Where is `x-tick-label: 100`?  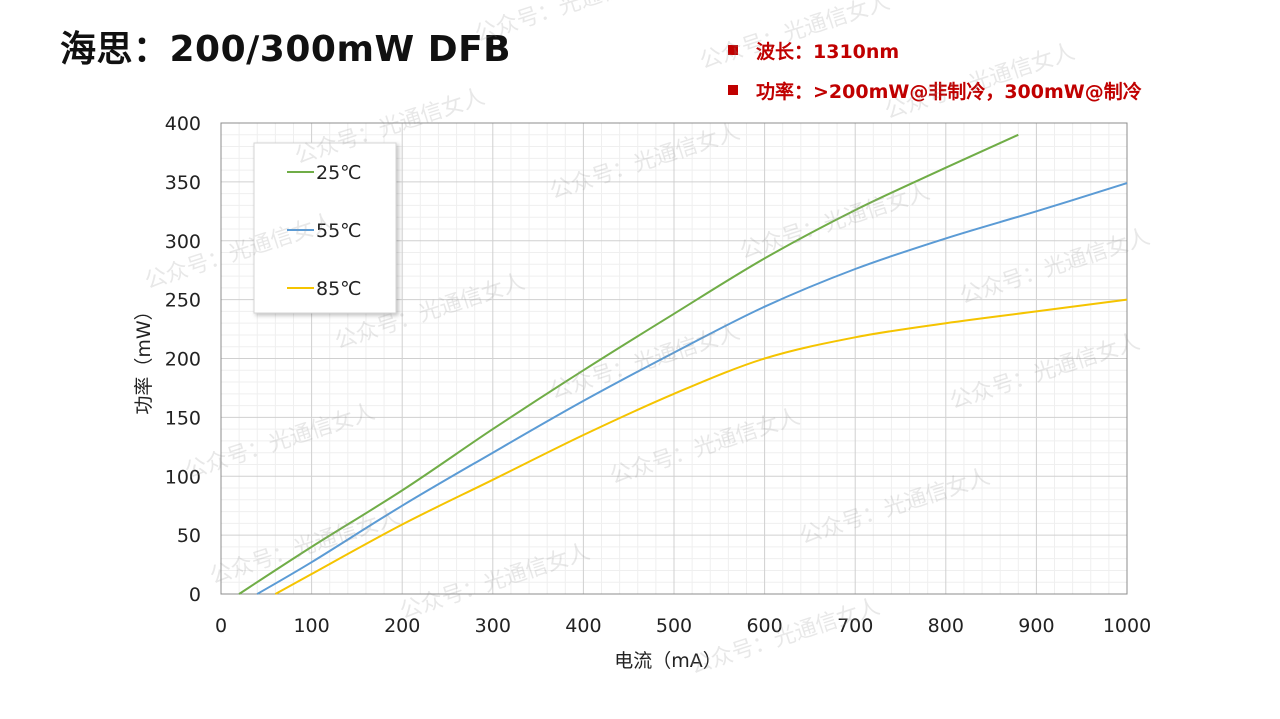 x-tick-label: 100 is located at coordinates (311, 626).